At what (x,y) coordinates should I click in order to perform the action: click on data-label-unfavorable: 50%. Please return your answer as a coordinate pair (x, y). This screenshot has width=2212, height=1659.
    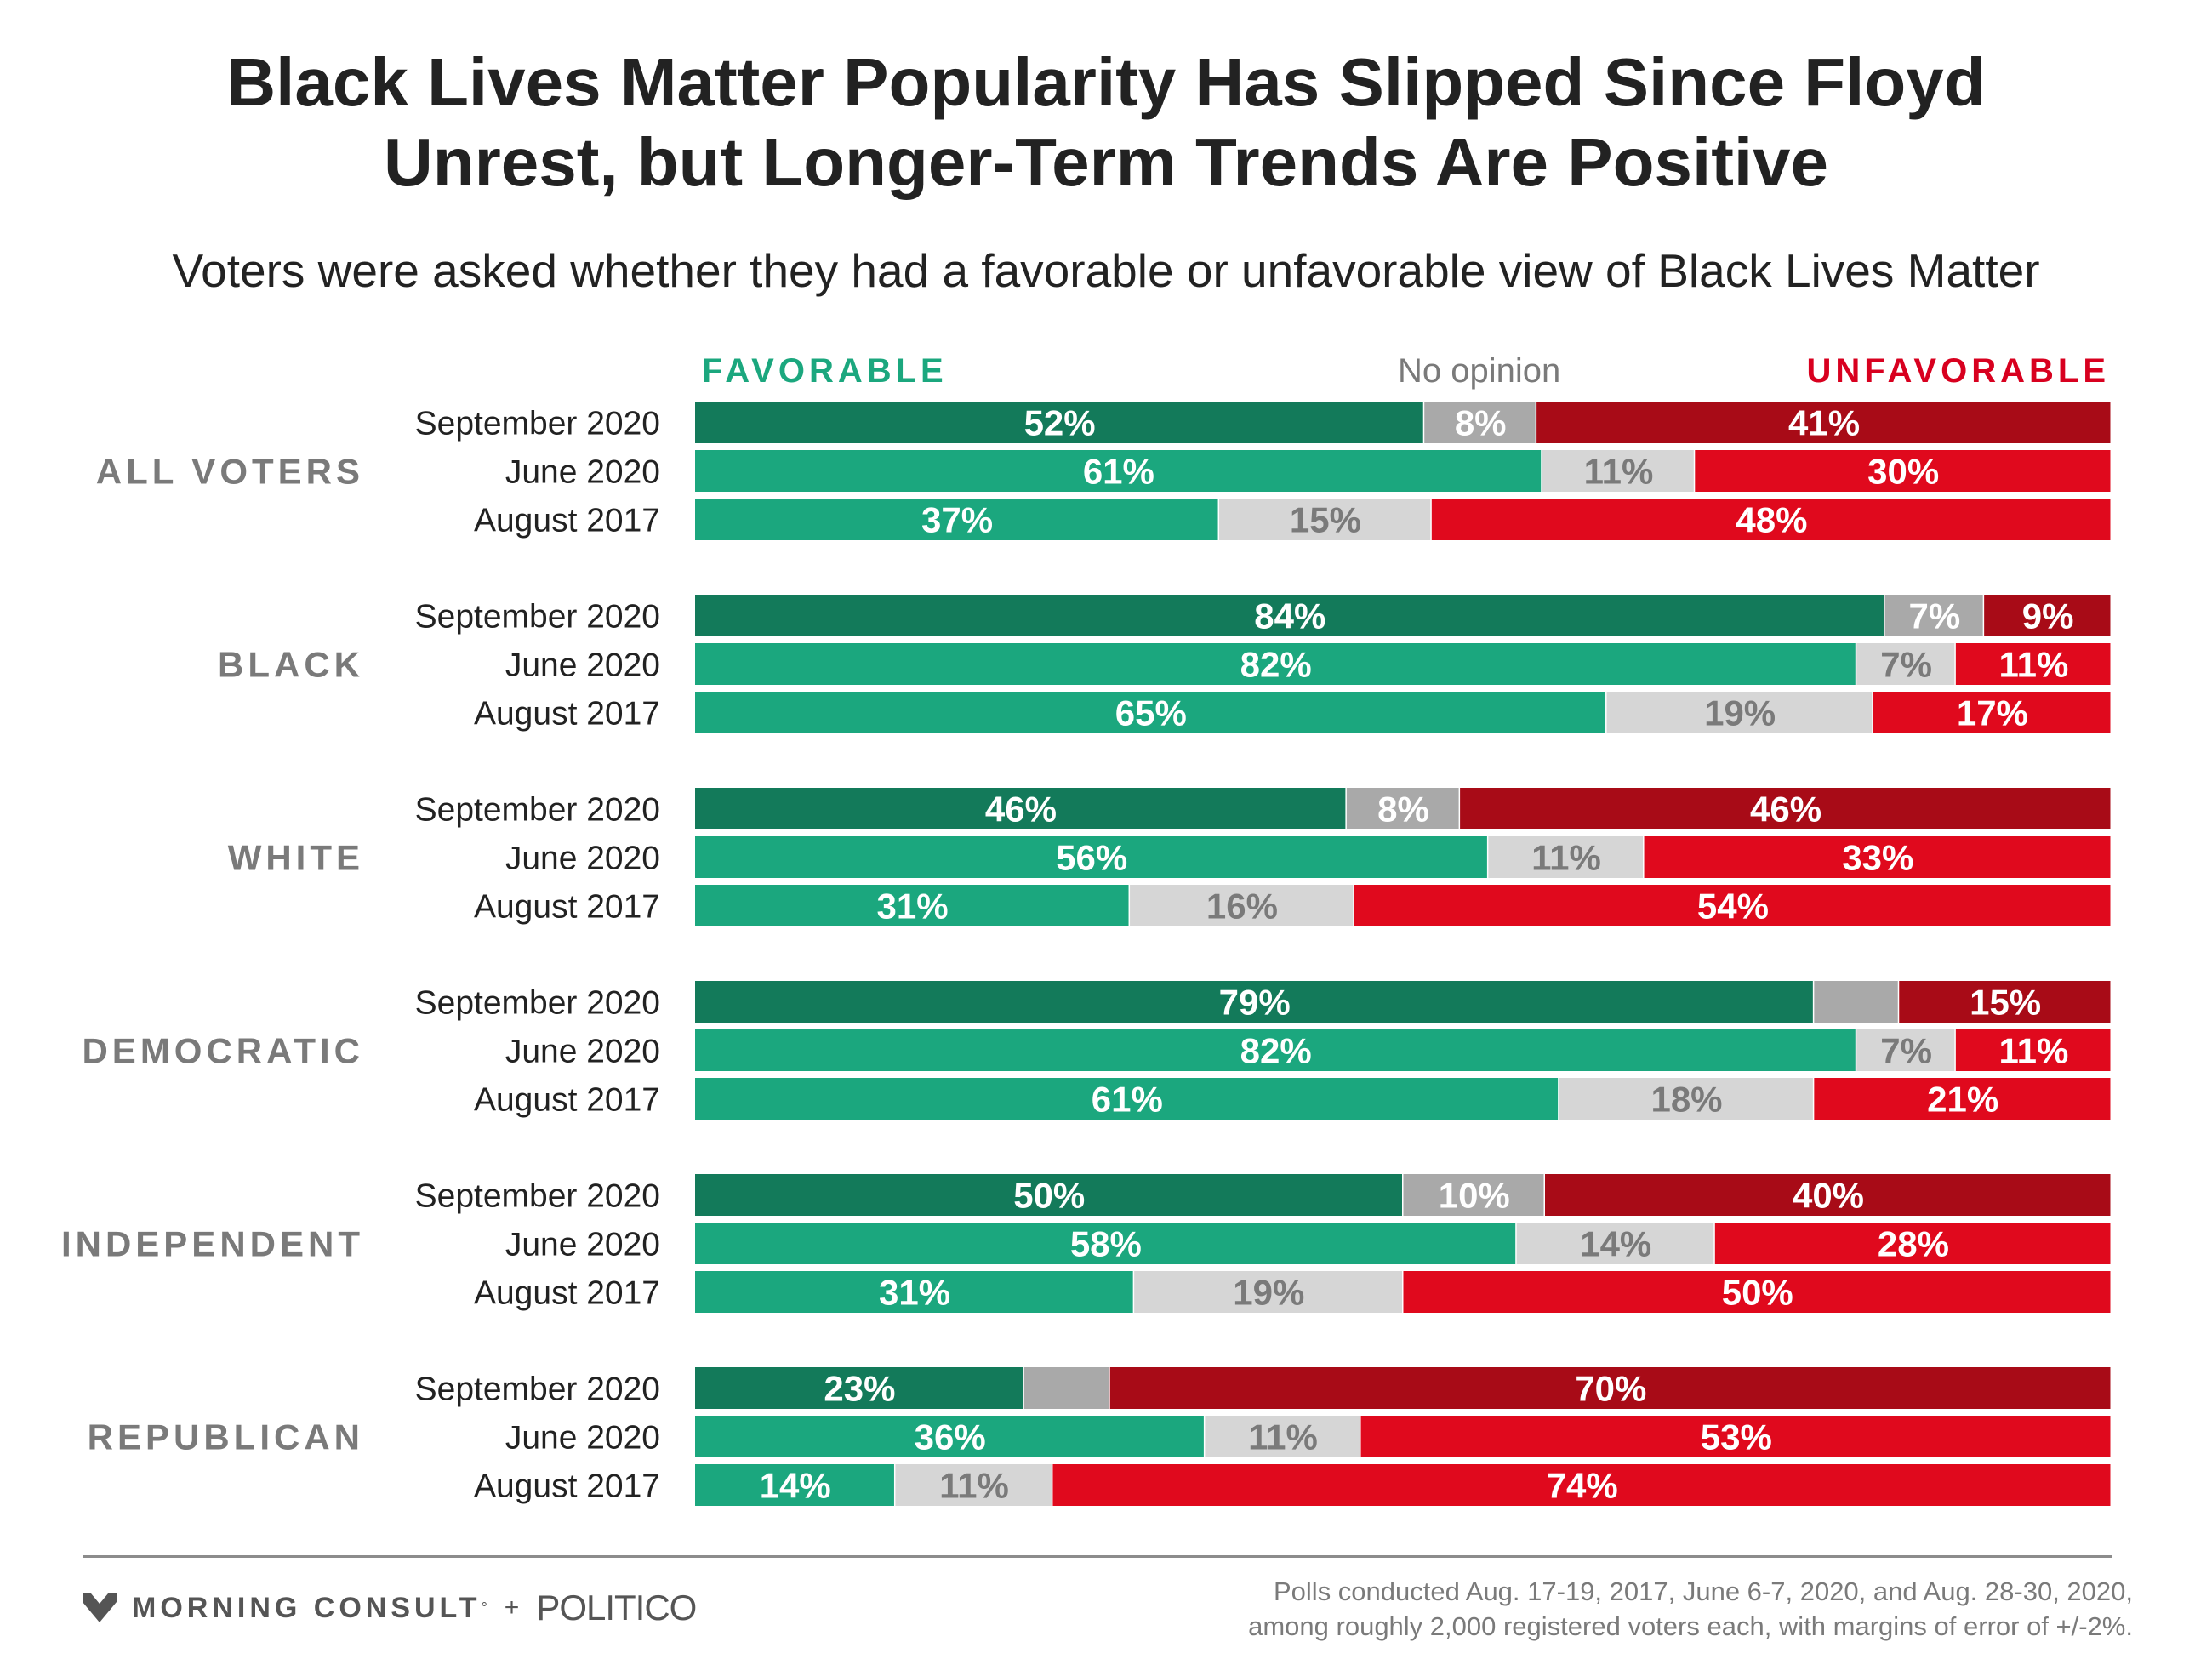
    Looking at the image, I should click on (1757, 1293).